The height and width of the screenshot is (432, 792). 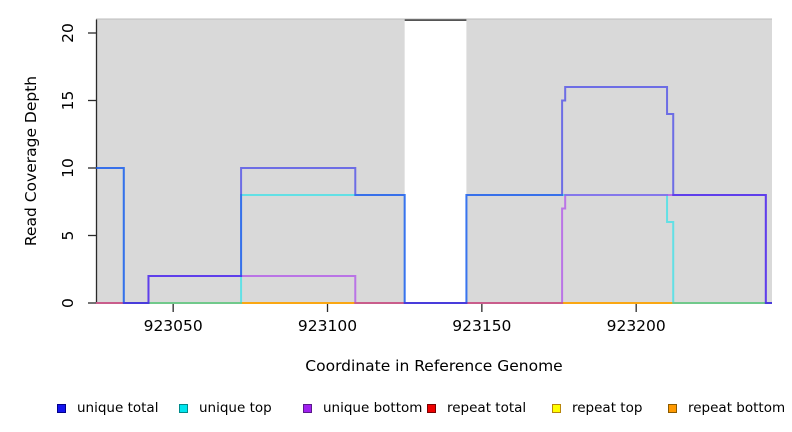 I want to click on y-tick-label: 5, so click(x=68, y=236).